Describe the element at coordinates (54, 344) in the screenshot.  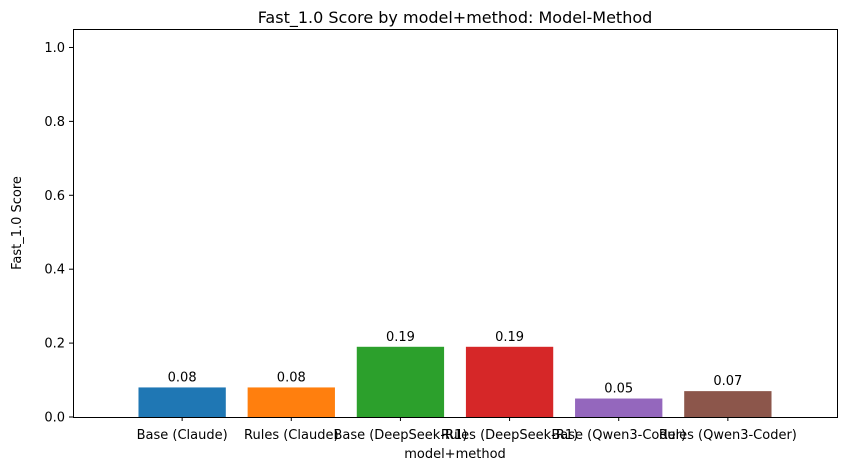
I see `y-tick-label-1: 0.2` at that location.